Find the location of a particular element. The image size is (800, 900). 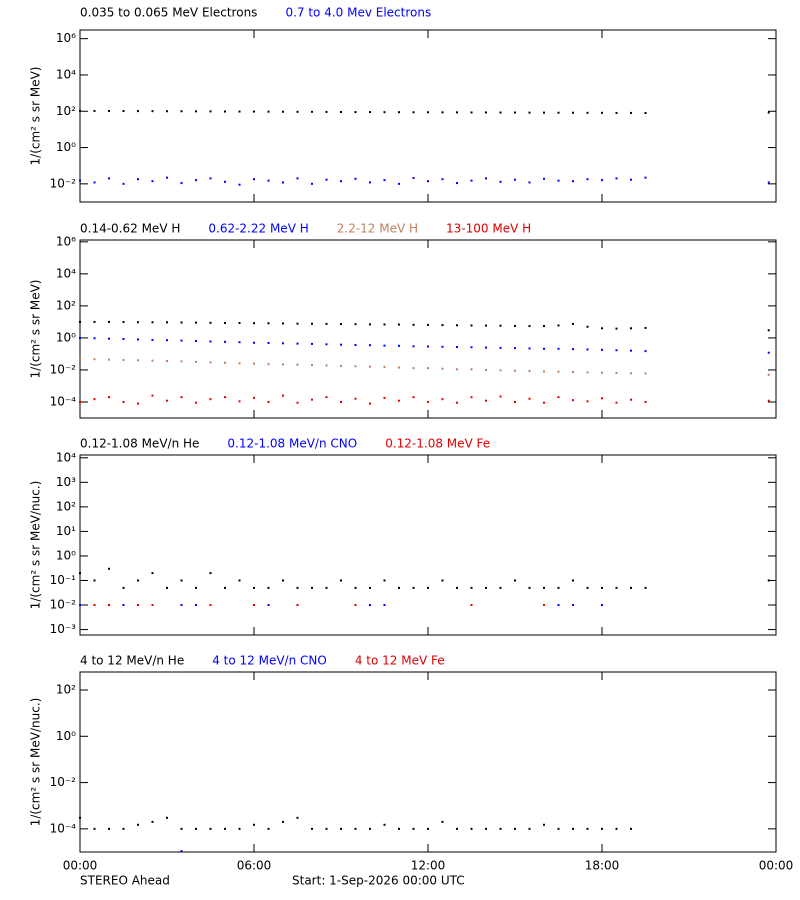

x-tick-label: 00:00 is located at coordinates (776, 866).